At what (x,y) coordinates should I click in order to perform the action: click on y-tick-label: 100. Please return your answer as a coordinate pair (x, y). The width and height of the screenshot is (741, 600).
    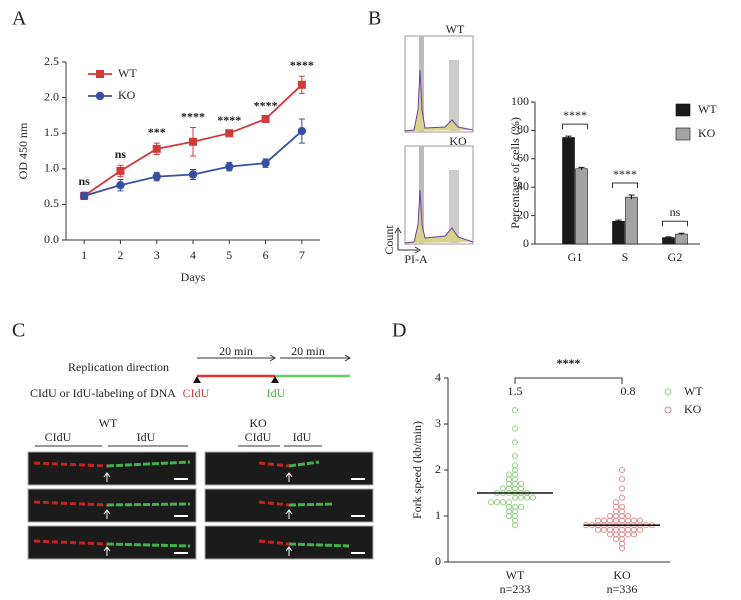
    Looking at the image, I should click on (520, 101).